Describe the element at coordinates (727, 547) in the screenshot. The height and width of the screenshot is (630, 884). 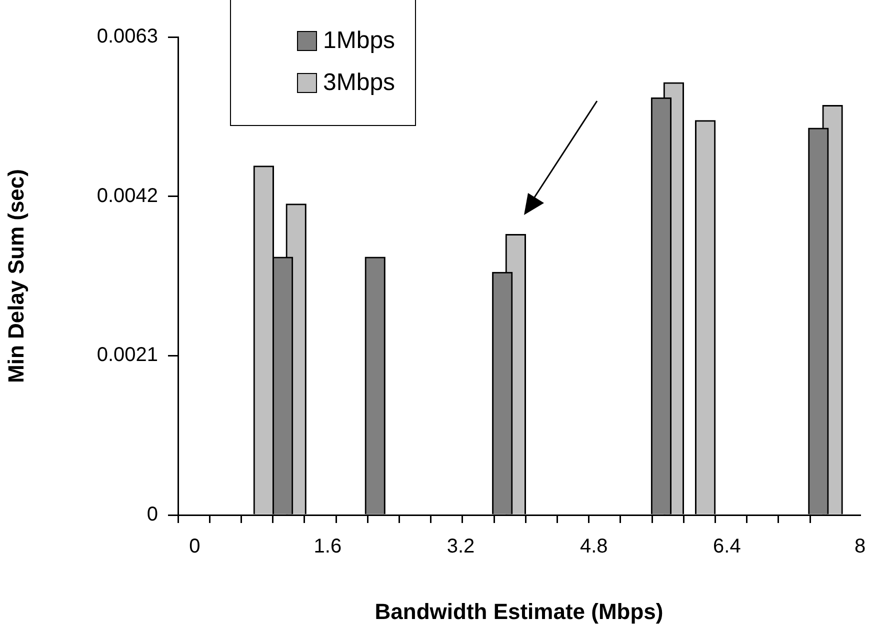
I see `x-tick-label: 6.4` at that location.